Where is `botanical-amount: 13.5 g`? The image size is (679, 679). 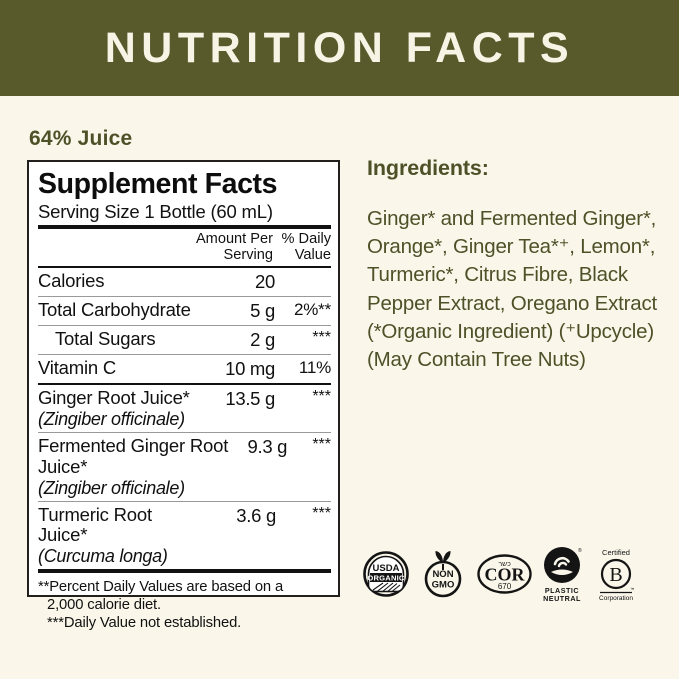 botanical-amount: 13.5 g is located at coordinates (250, 399).